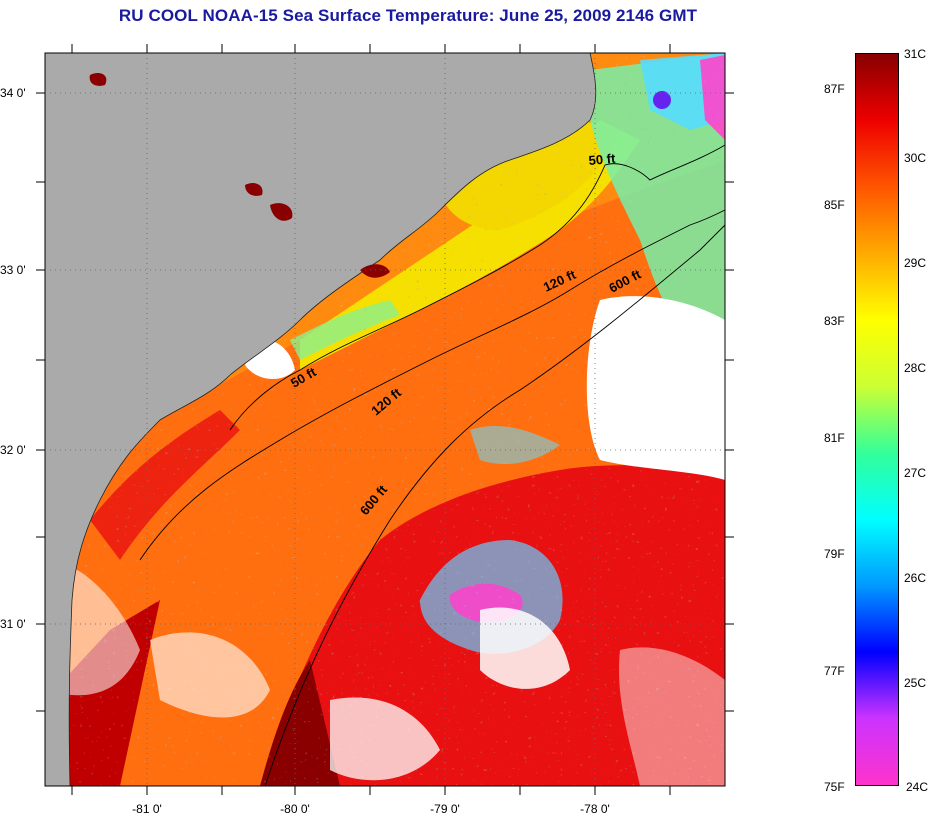 Image resolution: width=936 pixels, height=817 pixels. I want to click on inland-lake, so click(281, 212).